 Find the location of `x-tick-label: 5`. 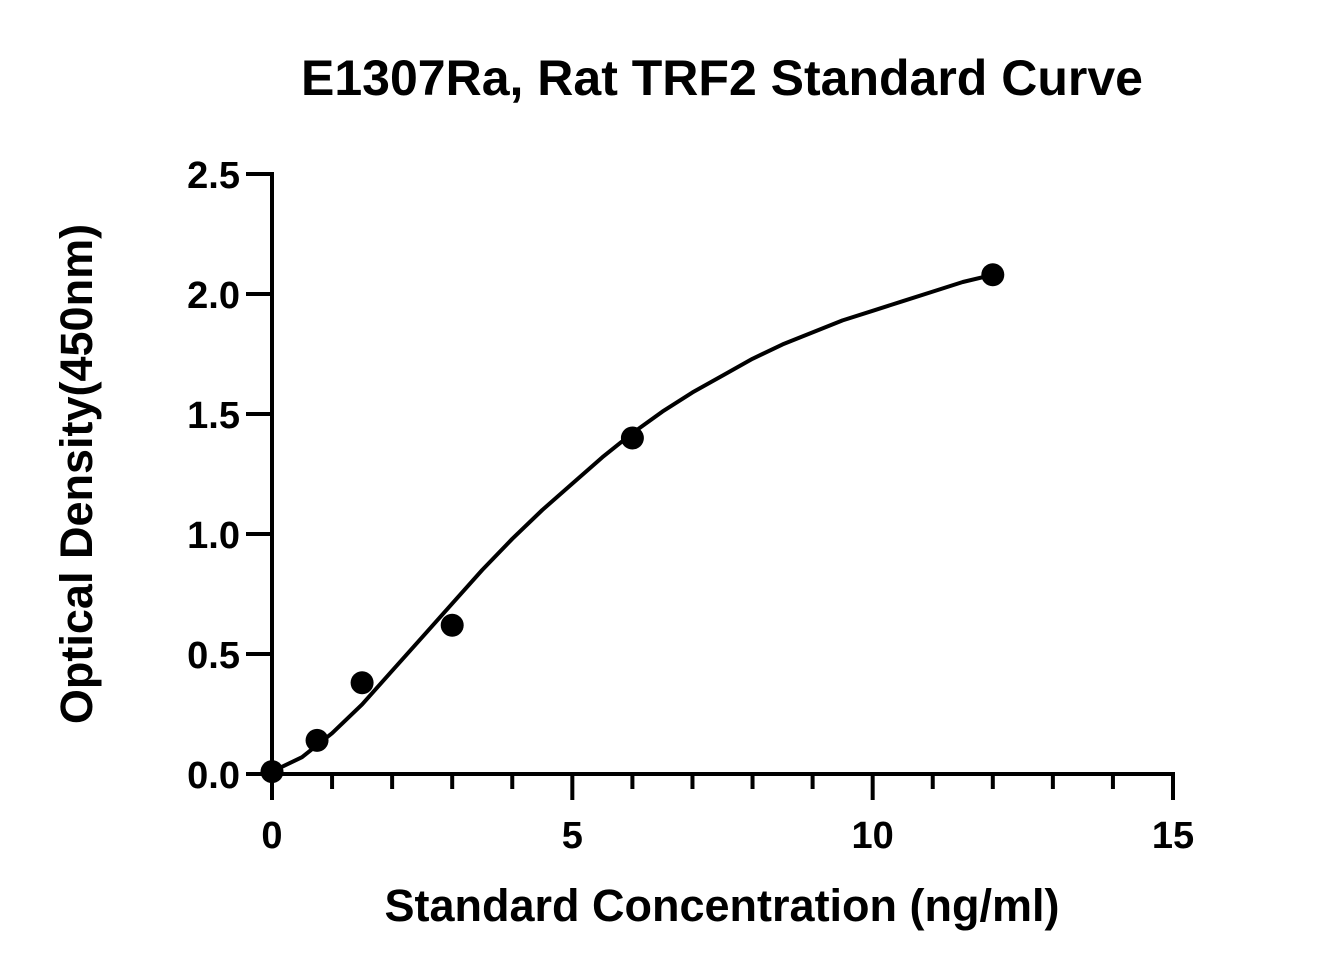

x-tick-label: 5 is located at coordinates (572, 836).